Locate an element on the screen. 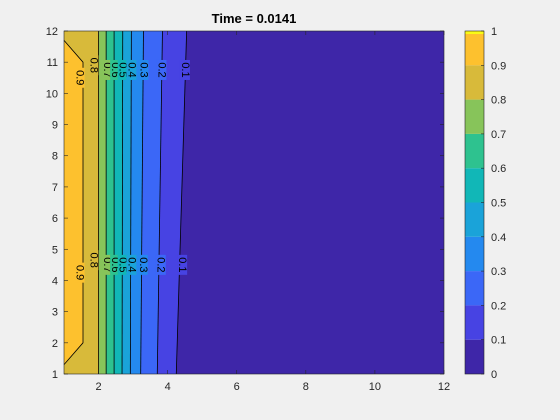  contour-line-0.4 is located at coordinates (130, 202).